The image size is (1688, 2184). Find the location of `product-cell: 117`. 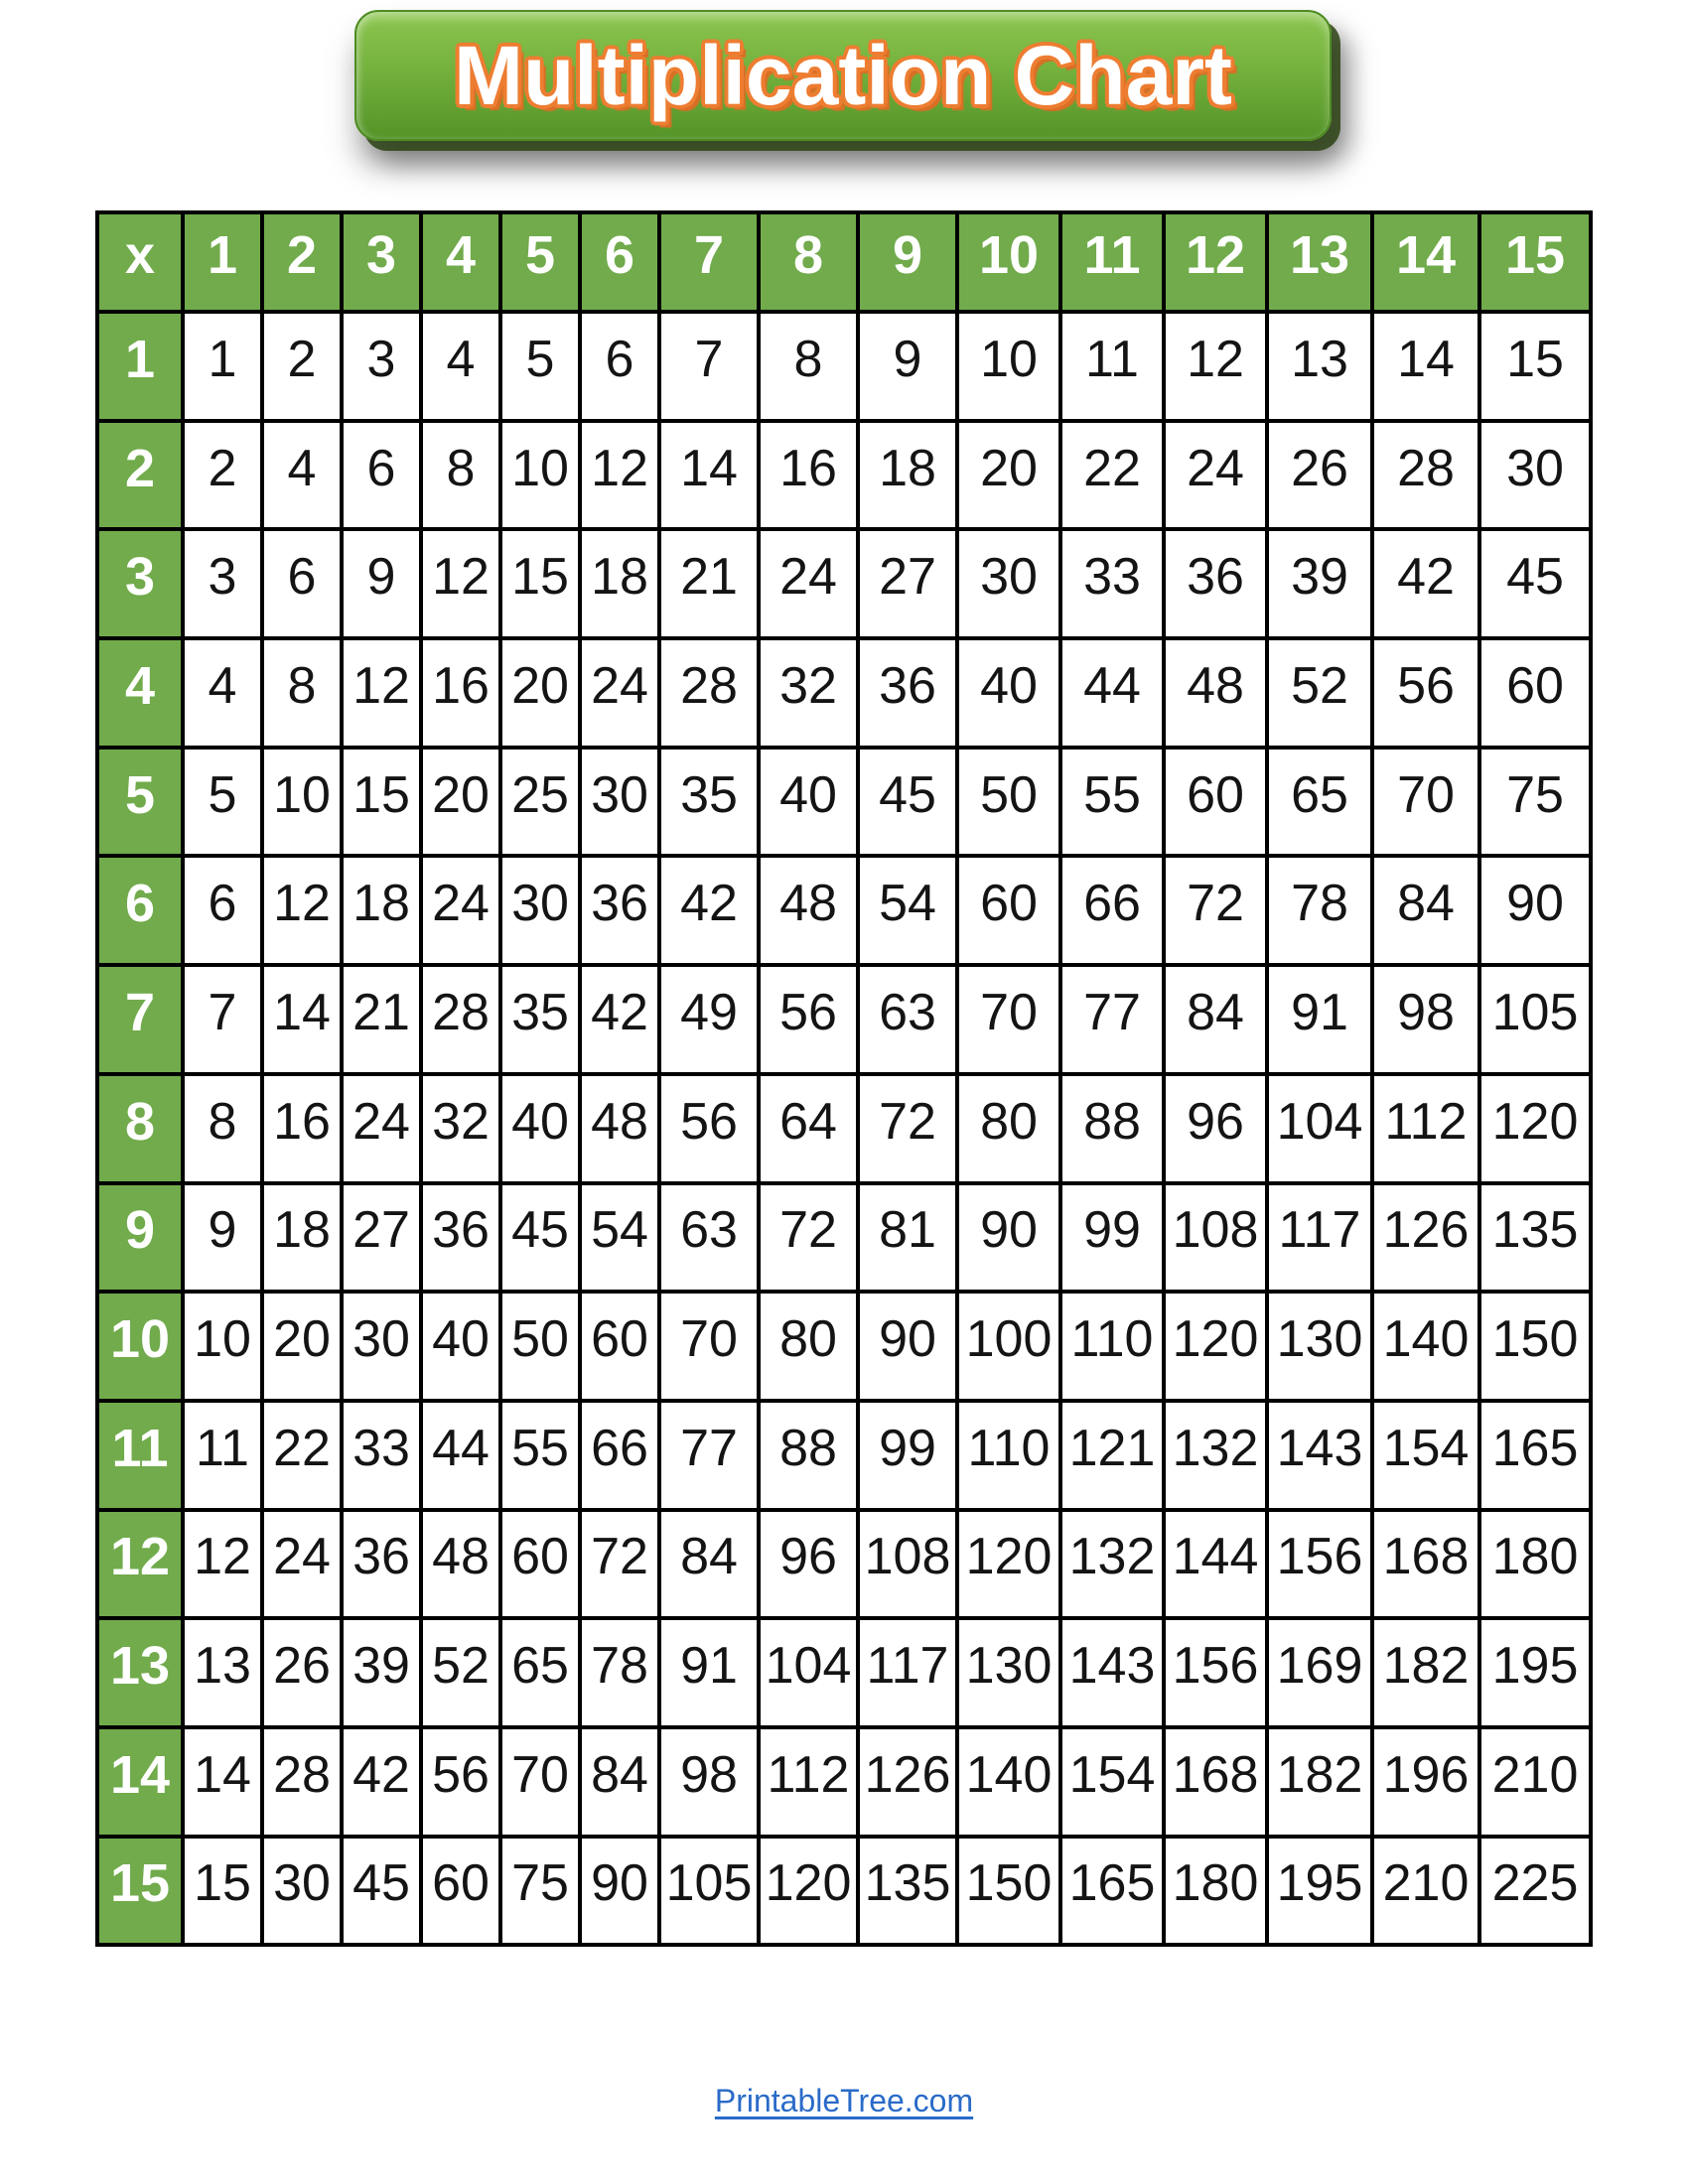

product-cell: 117 is located at coordinates (907, 1672).